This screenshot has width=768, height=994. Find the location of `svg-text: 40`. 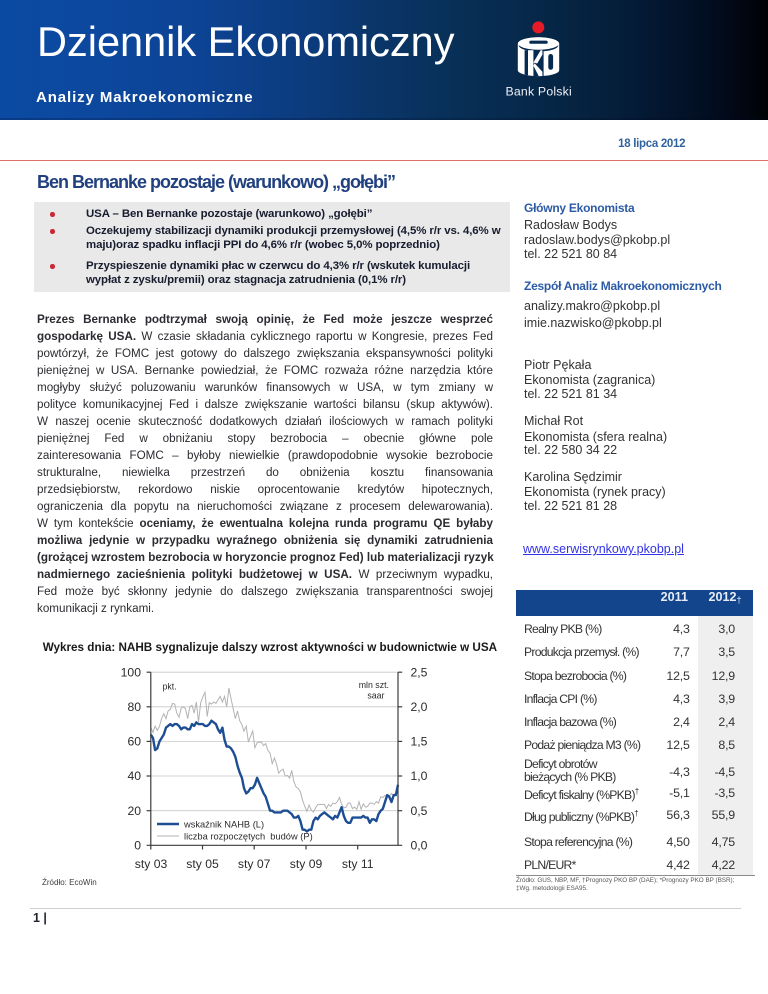

svg-text: 40 is located at coordinates (134, 776).